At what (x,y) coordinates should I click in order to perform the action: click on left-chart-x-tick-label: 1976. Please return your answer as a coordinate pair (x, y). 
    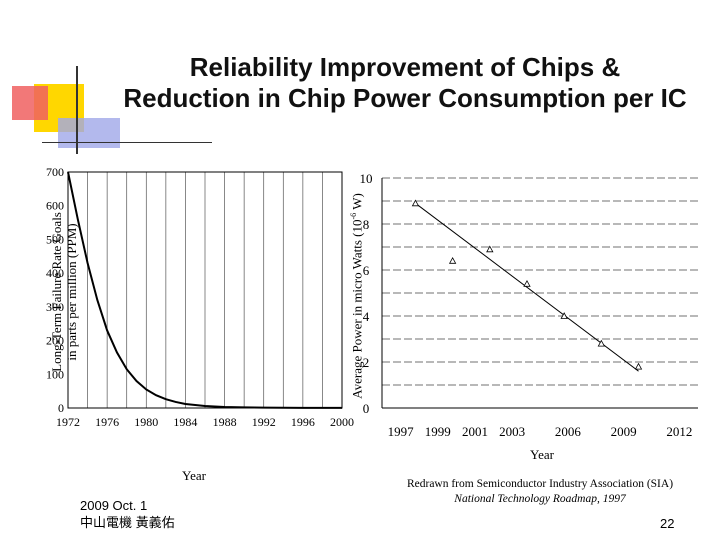
    Looking at the image, I should click on (107, 422).